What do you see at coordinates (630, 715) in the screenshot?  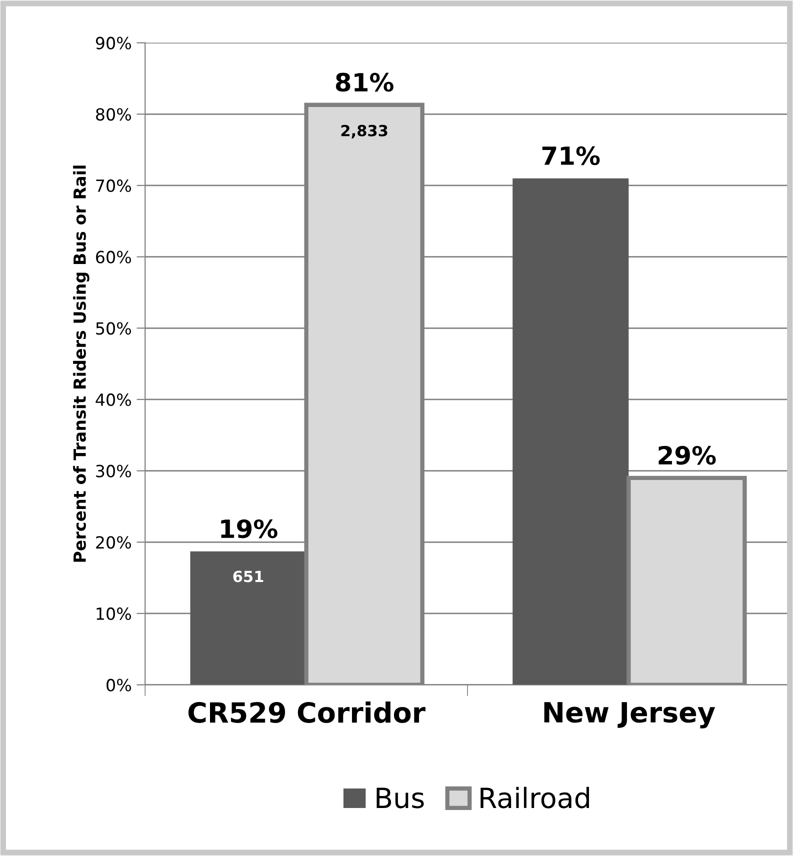 I see `x-tick-label: New Jersey` at bounding box center [630, 715].